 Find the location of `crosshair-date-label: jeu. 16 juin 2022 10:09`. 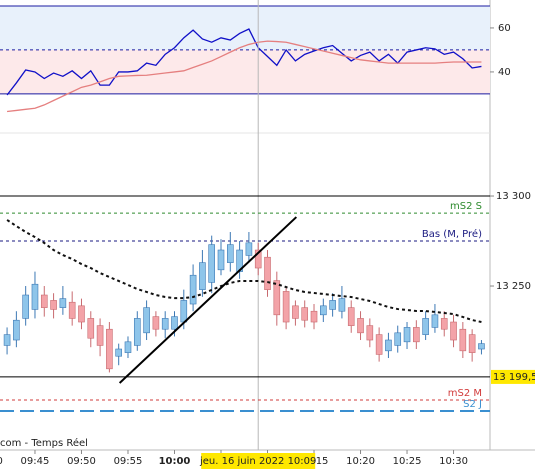

crosshair-date-label: jeu. 16 juin 2022 10:09 is located at coordinates (257, 461).